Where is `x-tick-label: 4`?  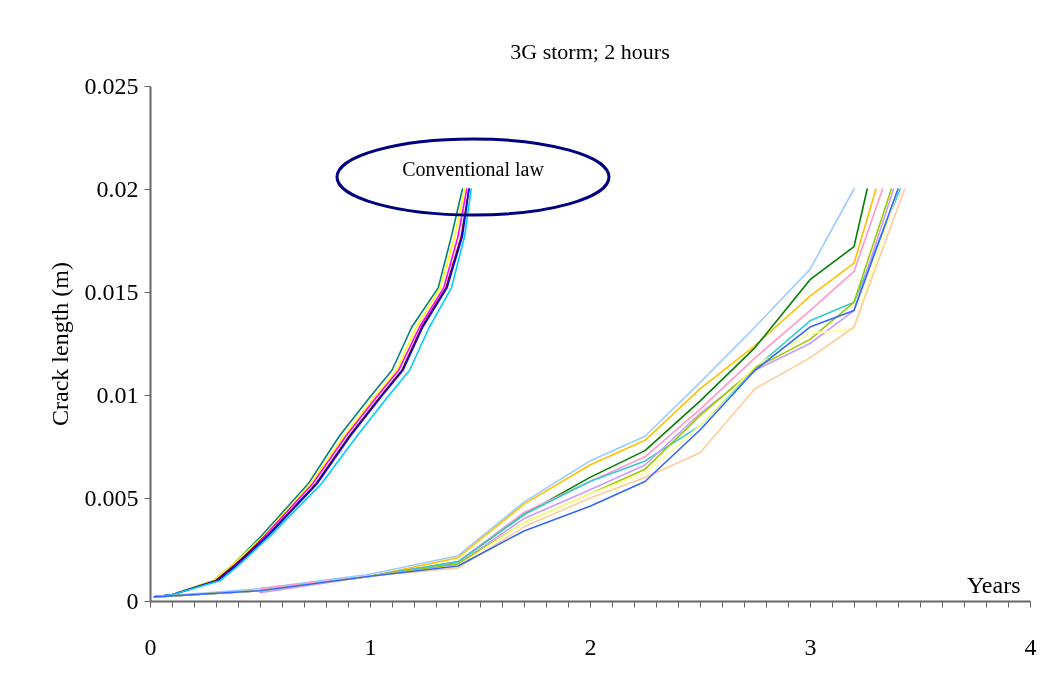 x-tick-label: 4 is located at coordinates (1030, 646).